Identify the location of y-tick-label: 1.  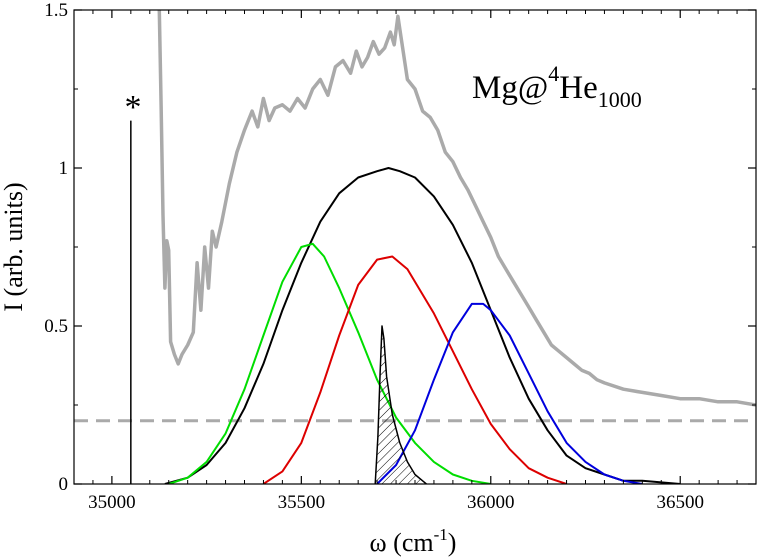
(64, 168).